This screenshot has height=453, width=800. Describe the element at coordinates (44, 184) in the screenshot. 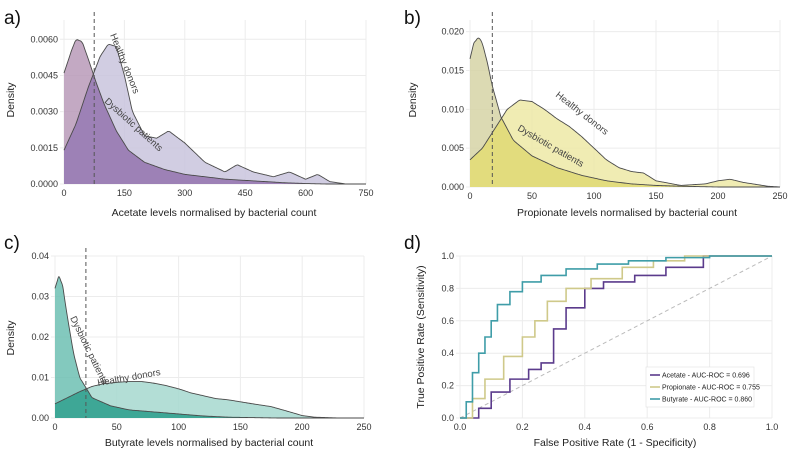

I see `y-tick-label: 0.0000` at that location.